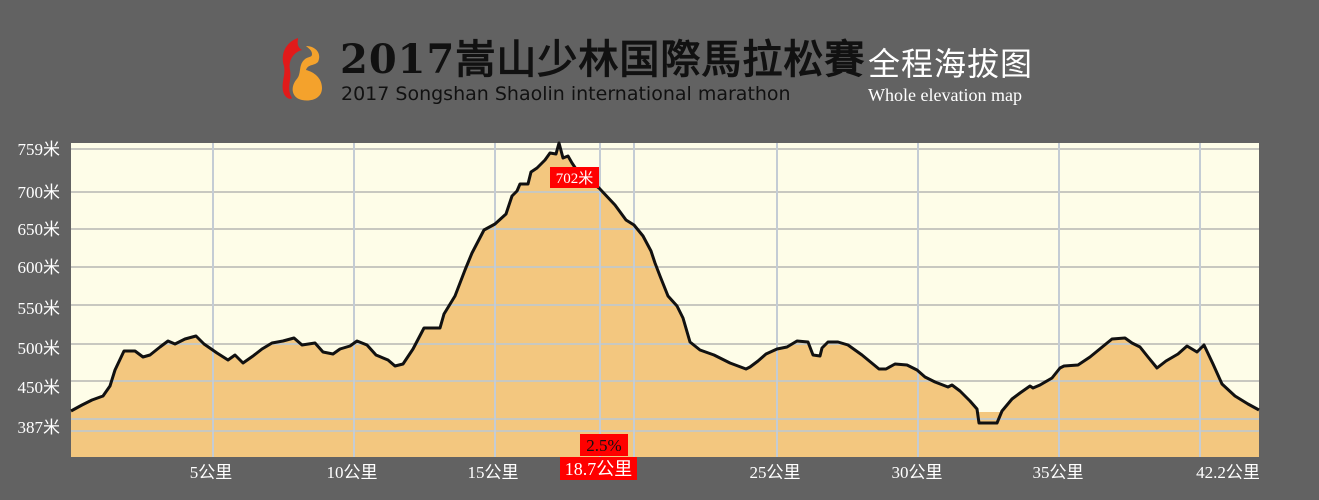 The height and width of the screenshot is (500, 1319). I want to click on x-tick: 15公里, so click(493, 472).